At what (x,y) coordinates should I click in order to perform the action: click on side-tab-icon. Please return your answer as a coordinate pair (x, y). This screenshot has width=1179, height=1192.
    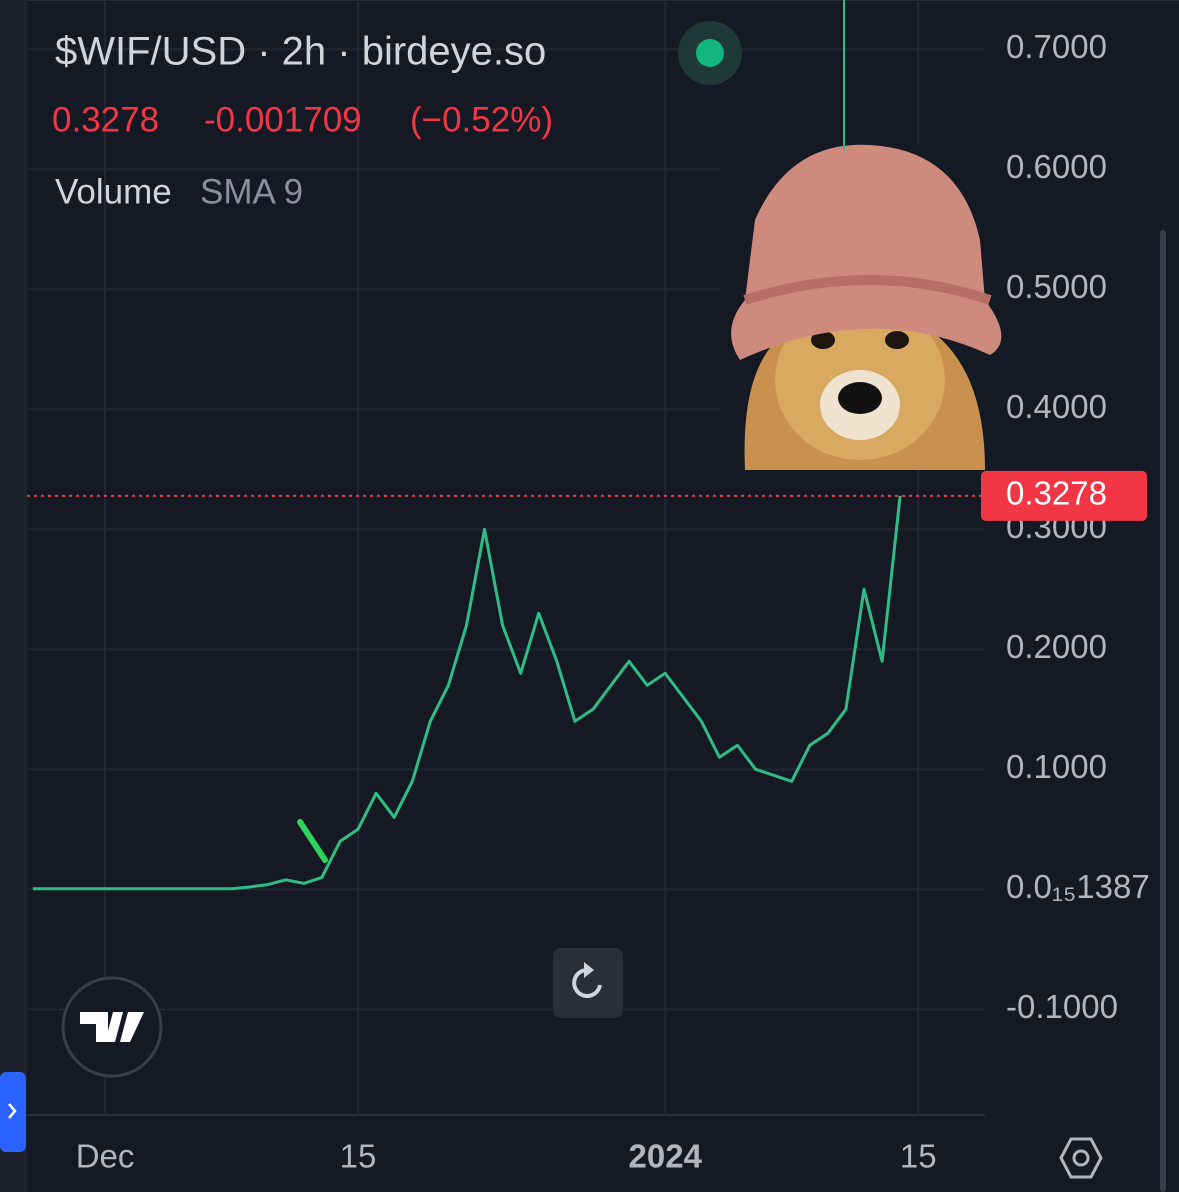
    Looking at the image, I should click on (12, 1111).